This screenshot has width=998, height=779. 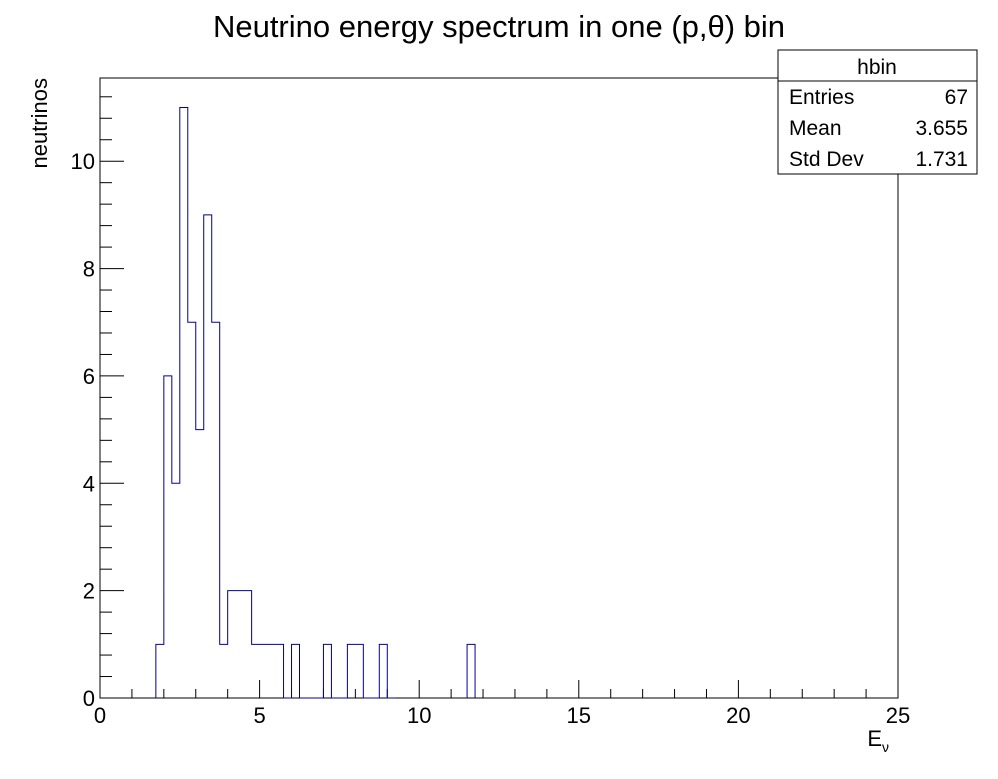 What do you see at coordinates (874, 738) in the screenshot?
I see `x-axis-label-main: E` at bounding box center [874, 738].